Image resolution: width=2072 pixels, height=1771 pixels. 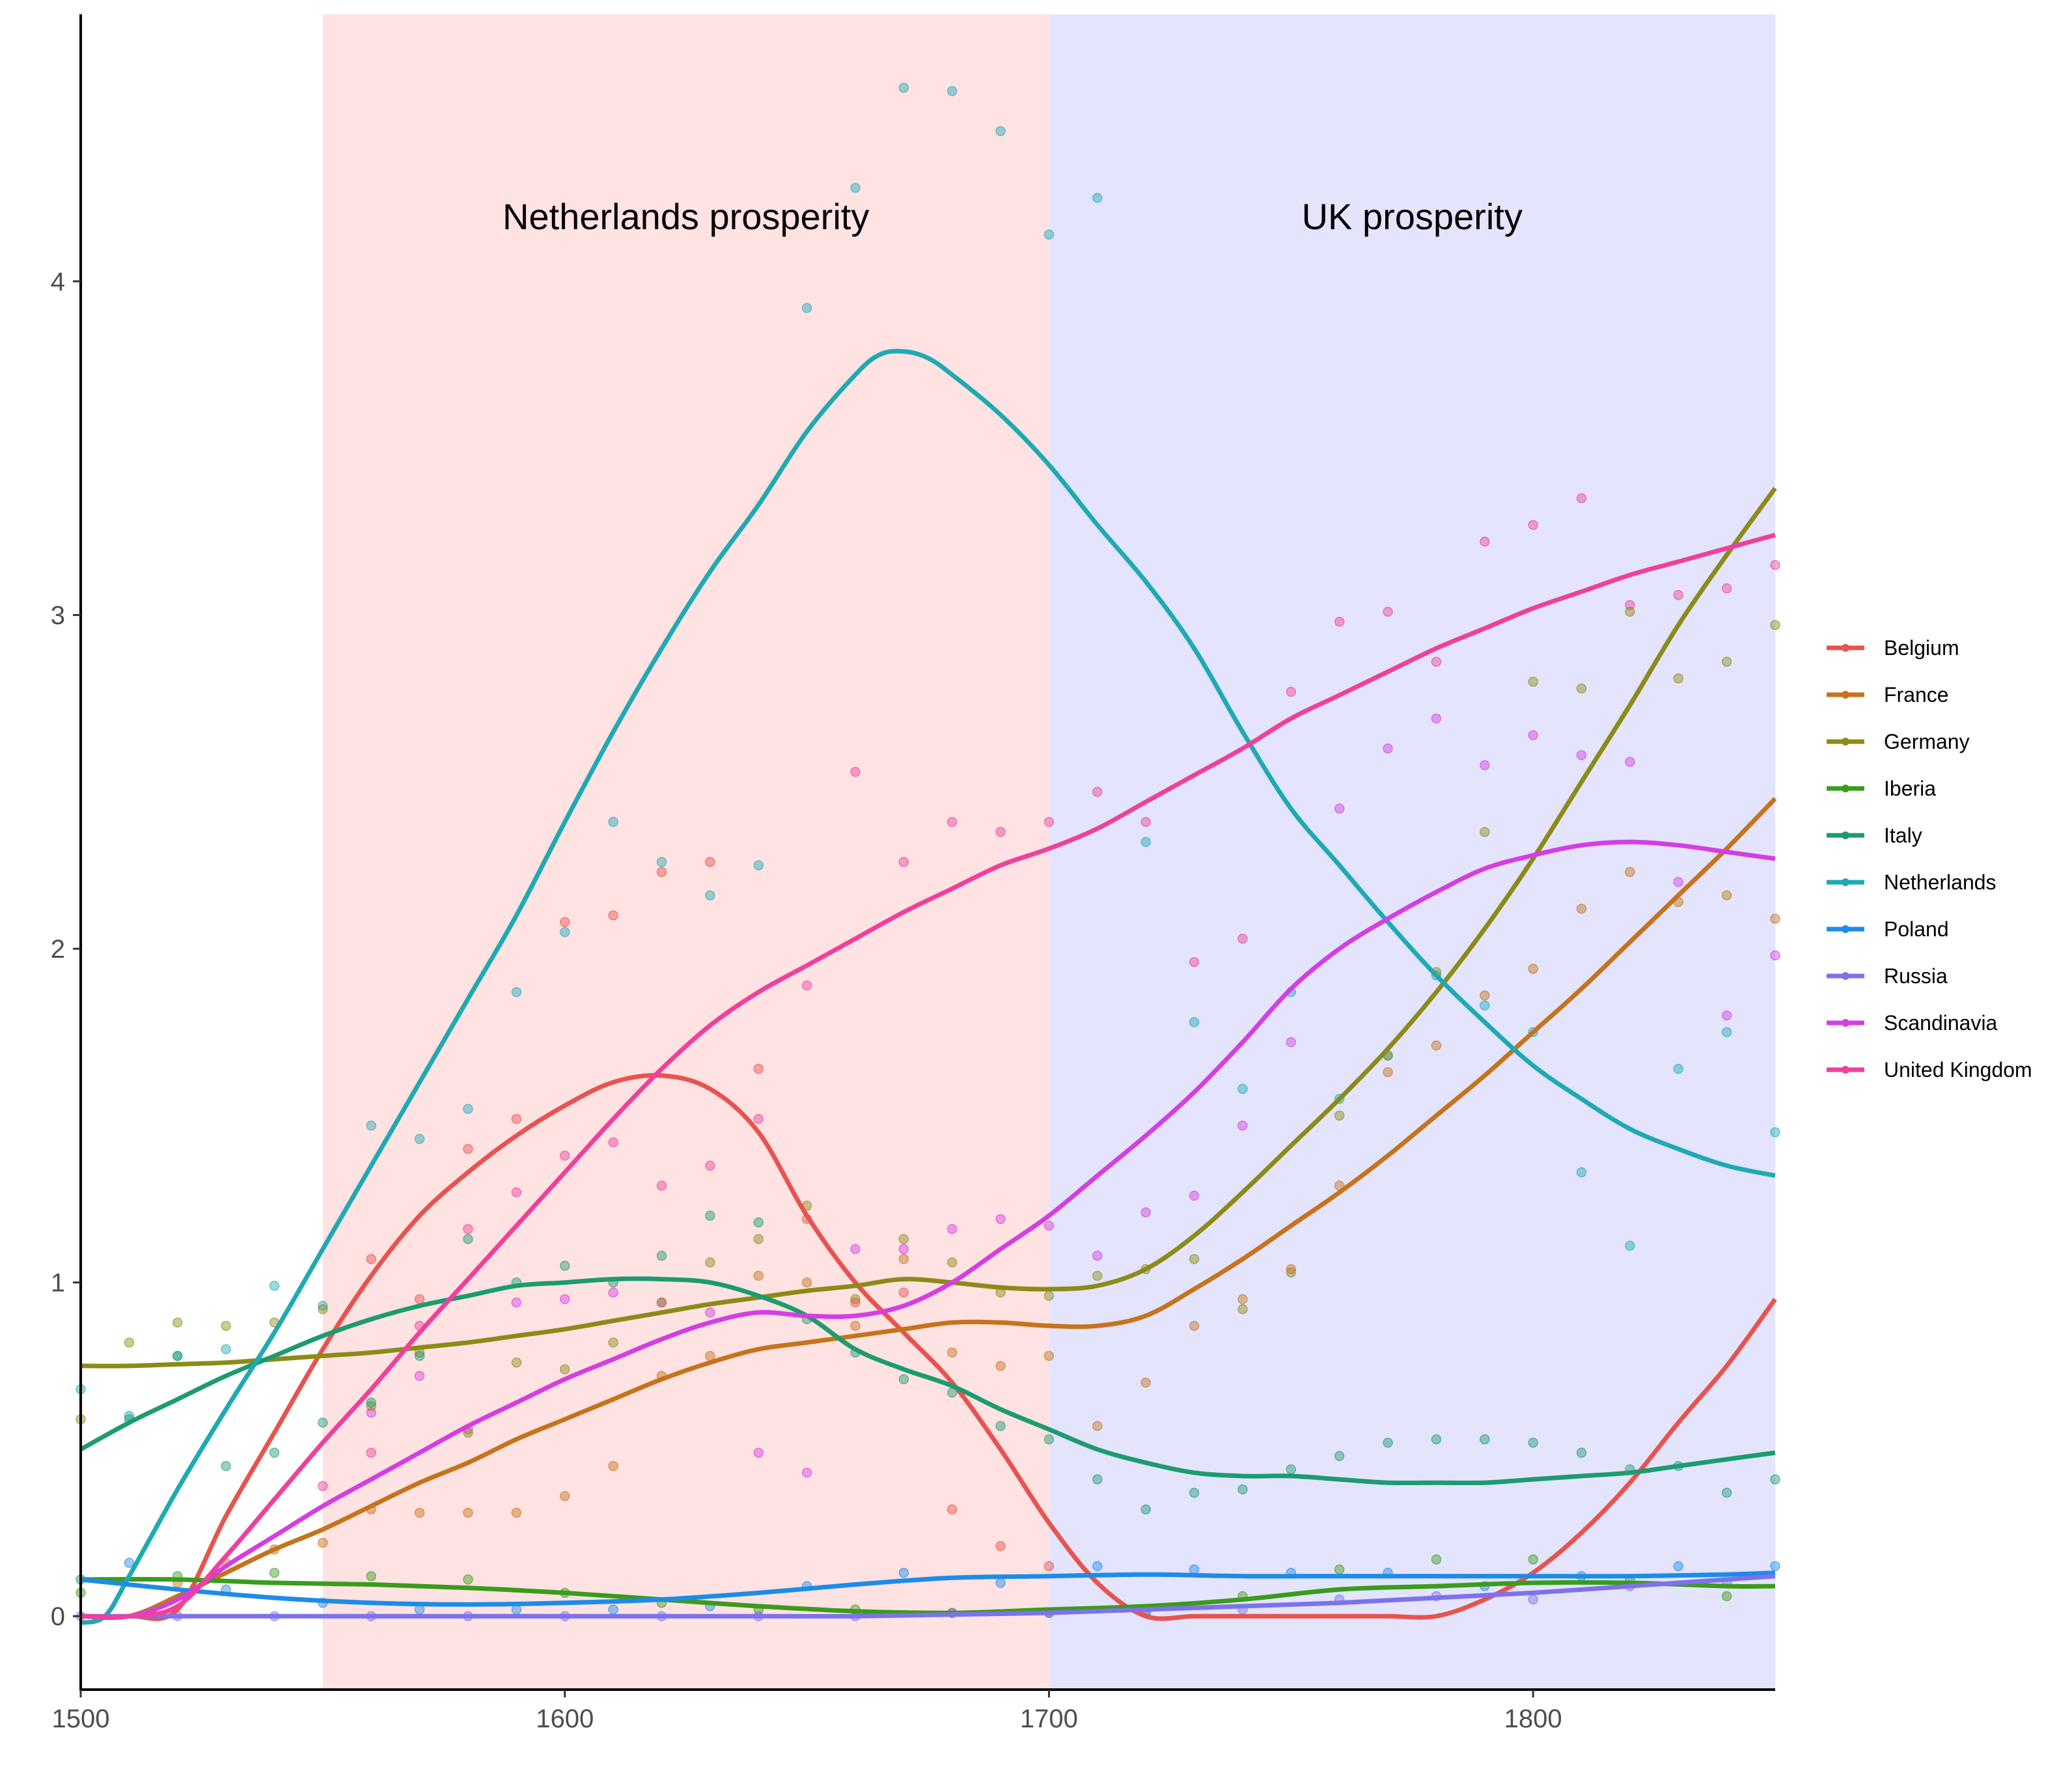 I want to click on y-tick-label: 4, so click(x=58, y=282).